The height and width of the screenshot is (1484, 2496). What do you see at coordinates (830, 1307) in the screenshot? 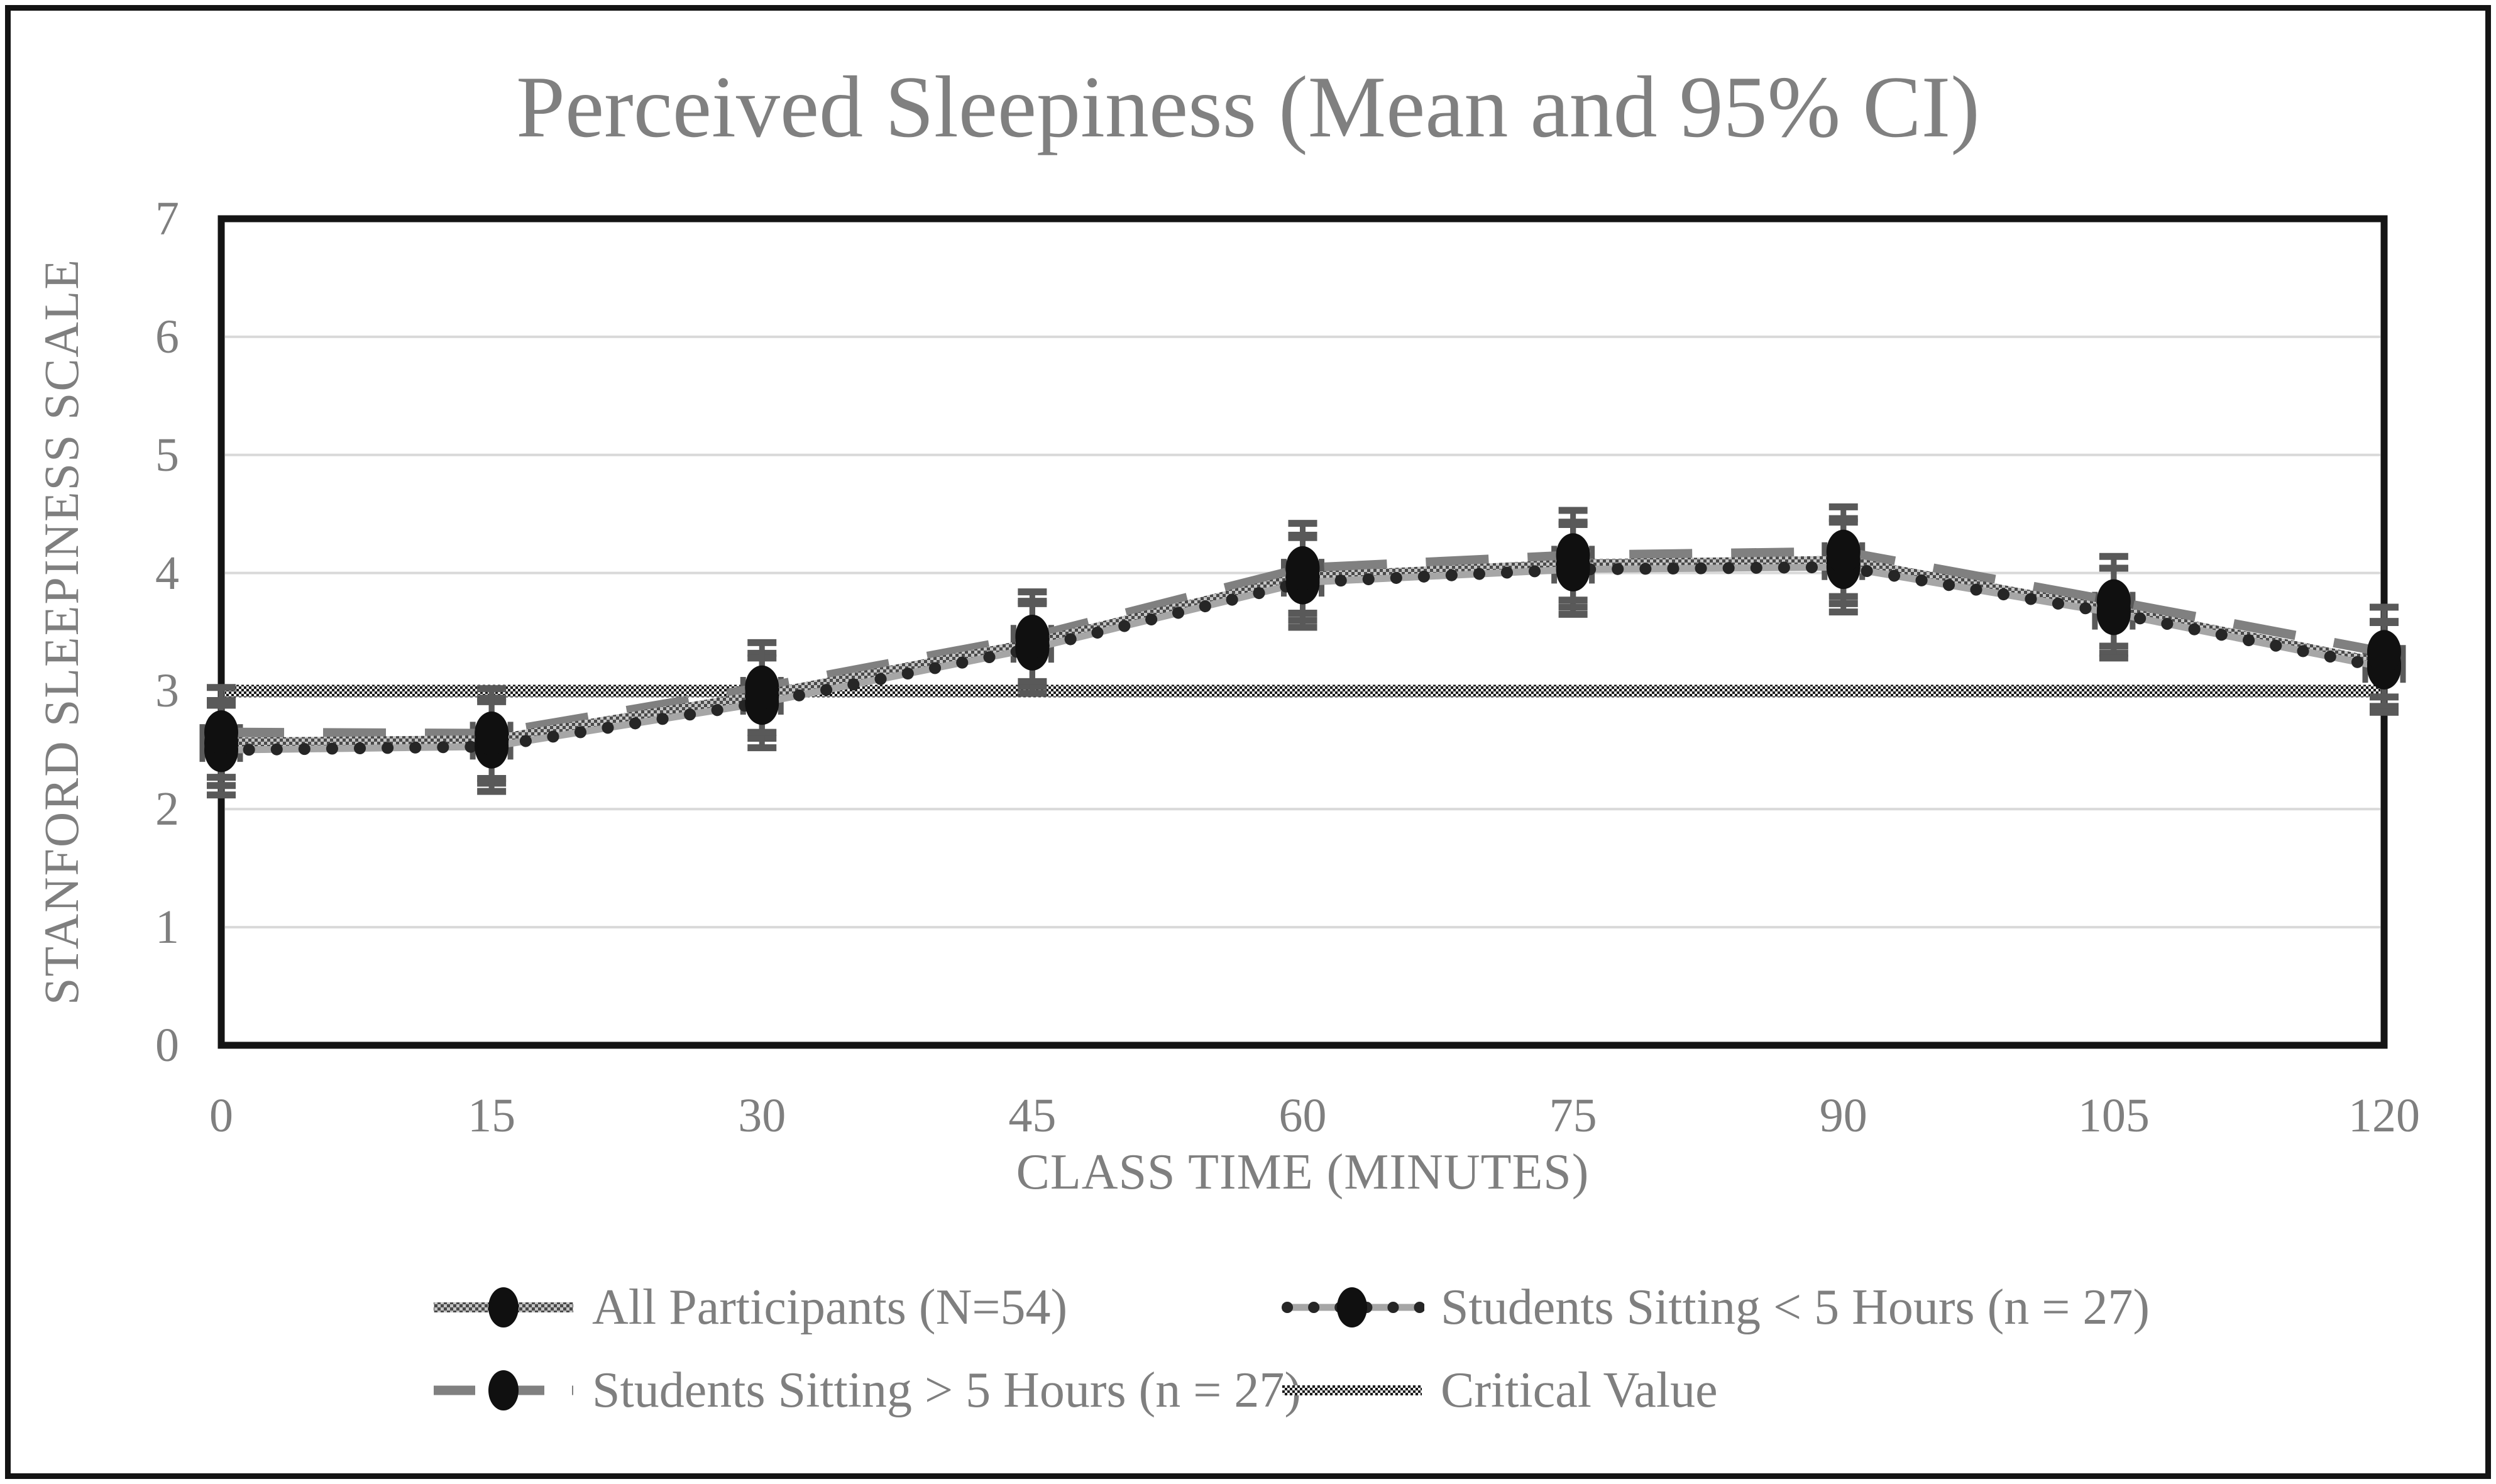
I see `legend-label: All Participants (N=54)` at bounding box center [830, 1307].